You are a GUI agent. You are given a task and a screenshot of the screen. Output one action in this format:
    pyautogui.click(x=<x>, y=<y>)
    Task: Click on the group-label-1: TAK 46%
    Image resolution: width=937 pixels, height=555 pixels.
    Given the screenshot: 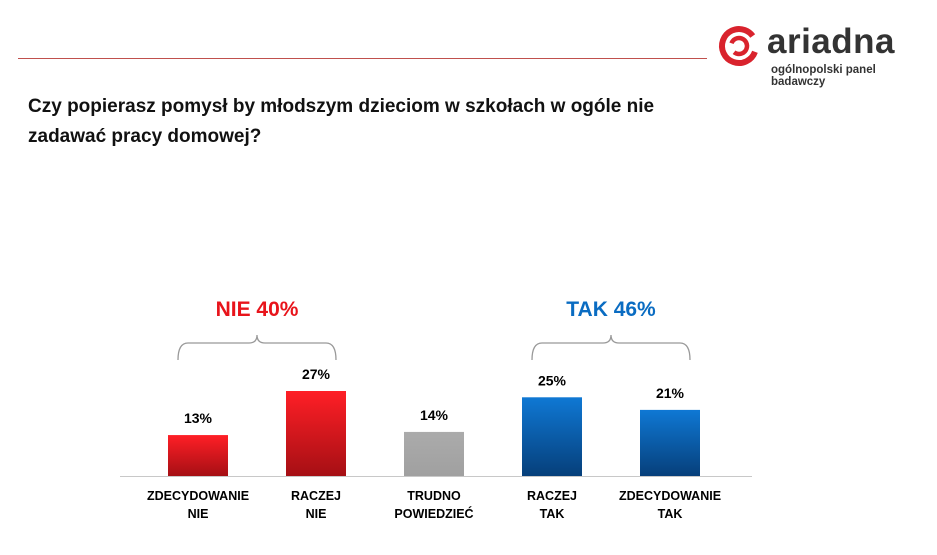 What is the action you would take?
    pyautogui.click(x=611, y=309)
    